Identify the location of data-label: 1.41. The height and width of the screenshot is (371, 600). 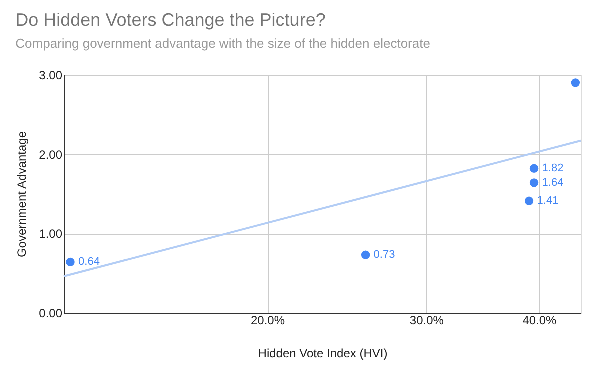
(548, 201).